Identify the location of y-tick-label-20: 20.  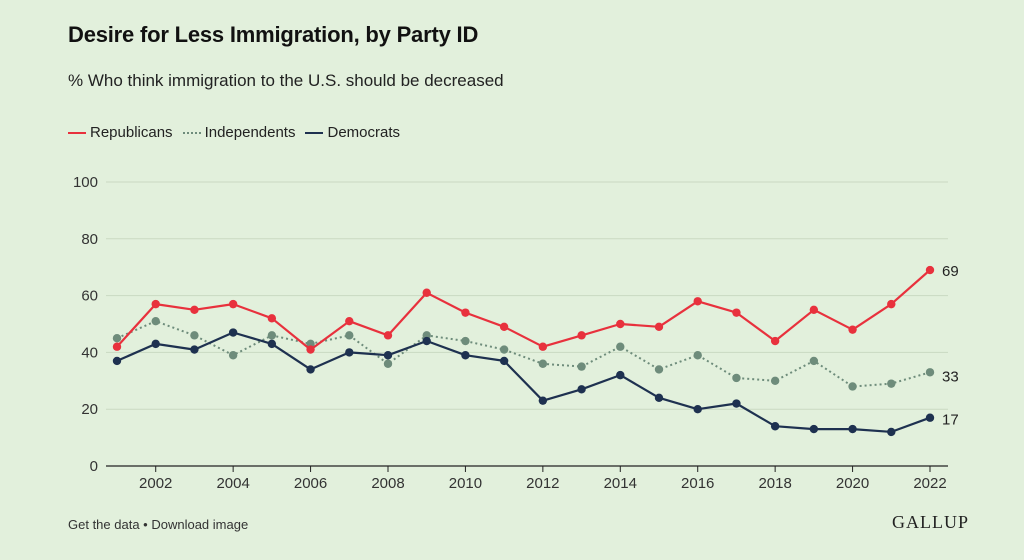
(89, 409).